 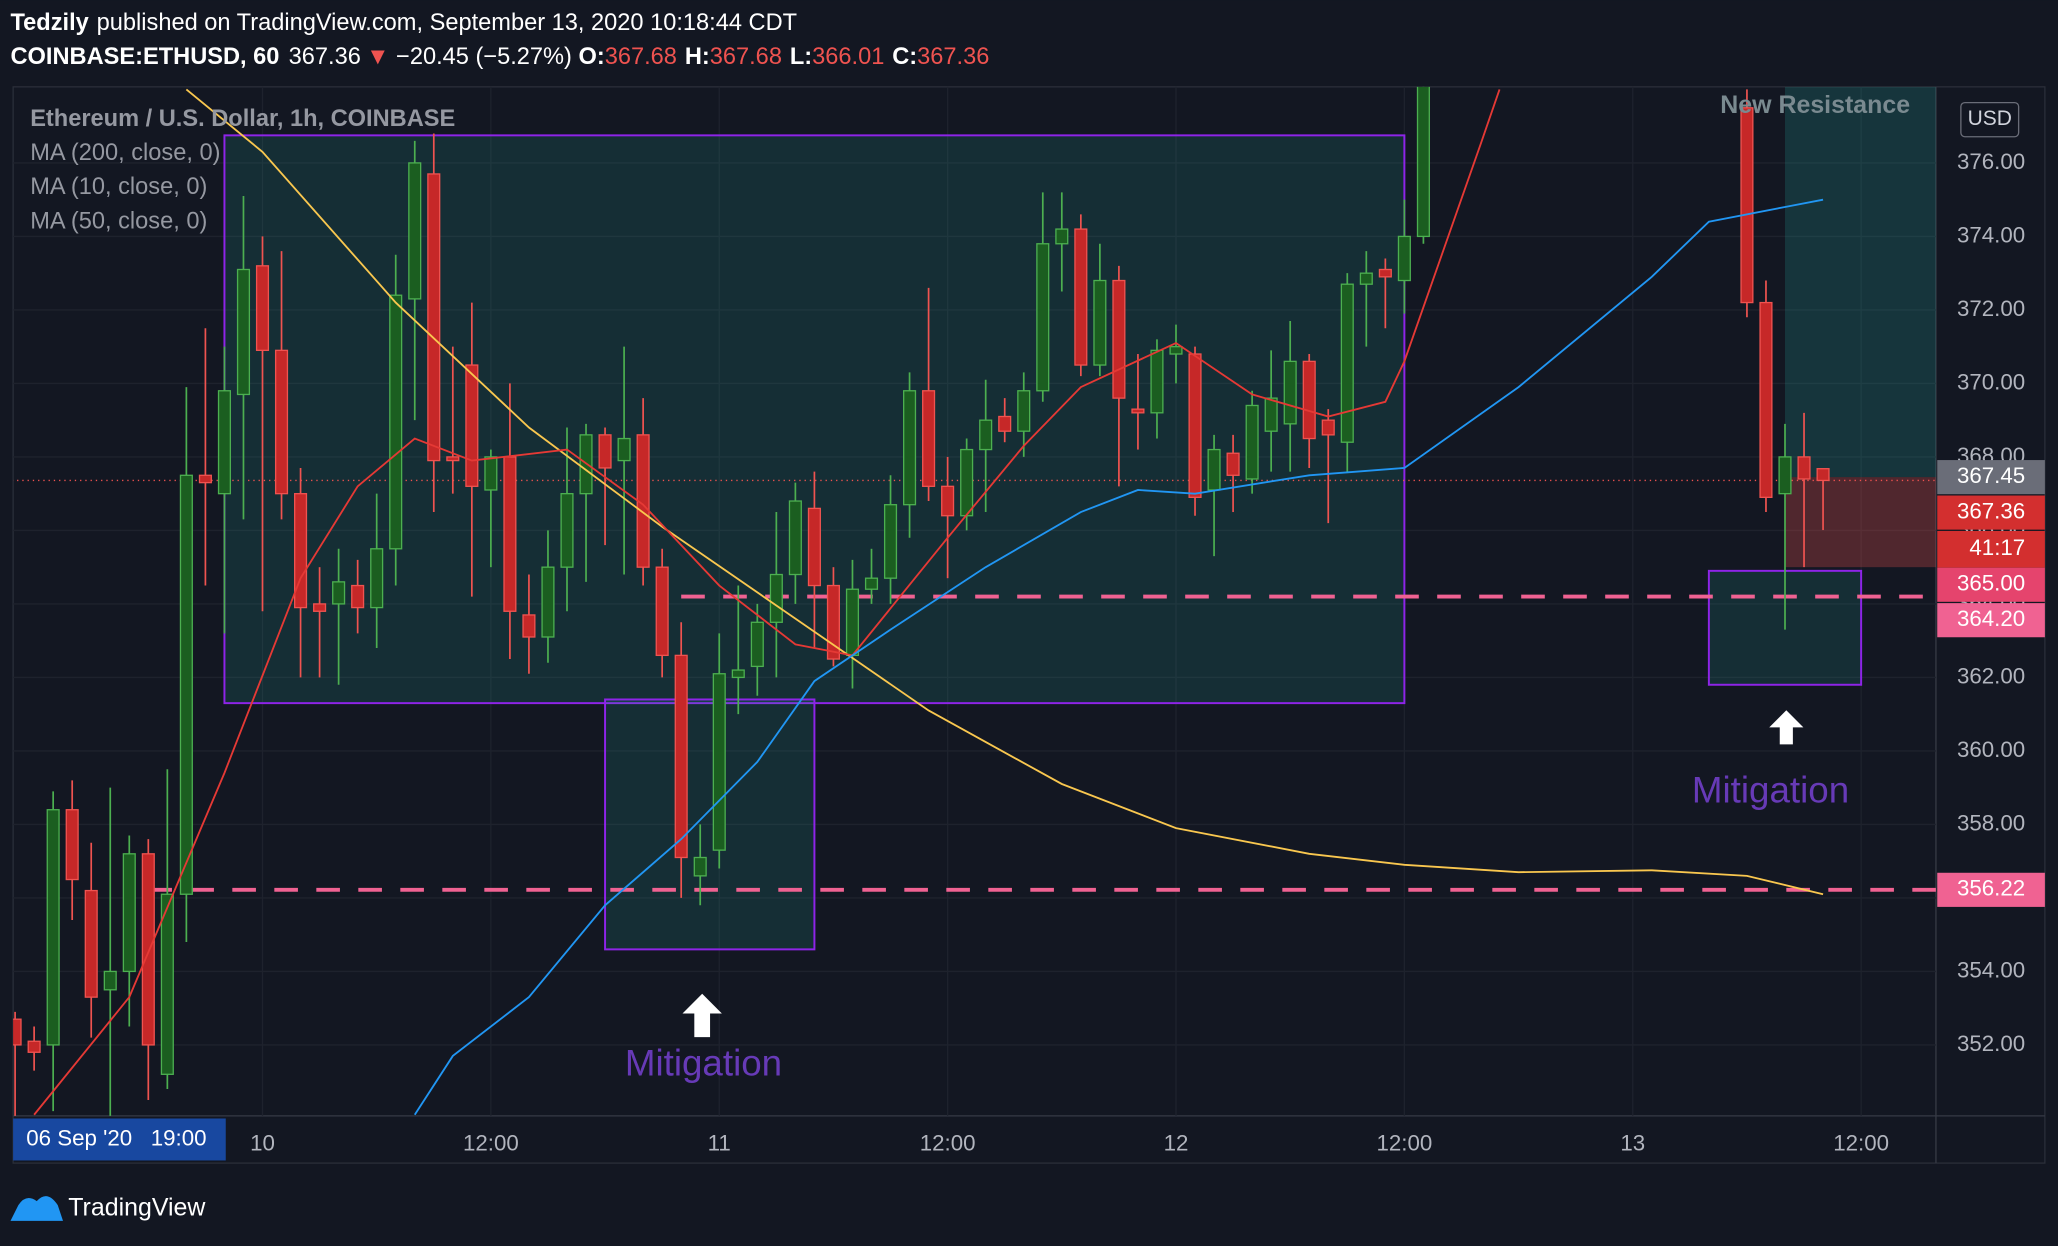 What do you see at coordinates (118, 221) in the screenshot?
I see `legend-entry: MA (50, close, 0)` at bounding box center [118, 221].